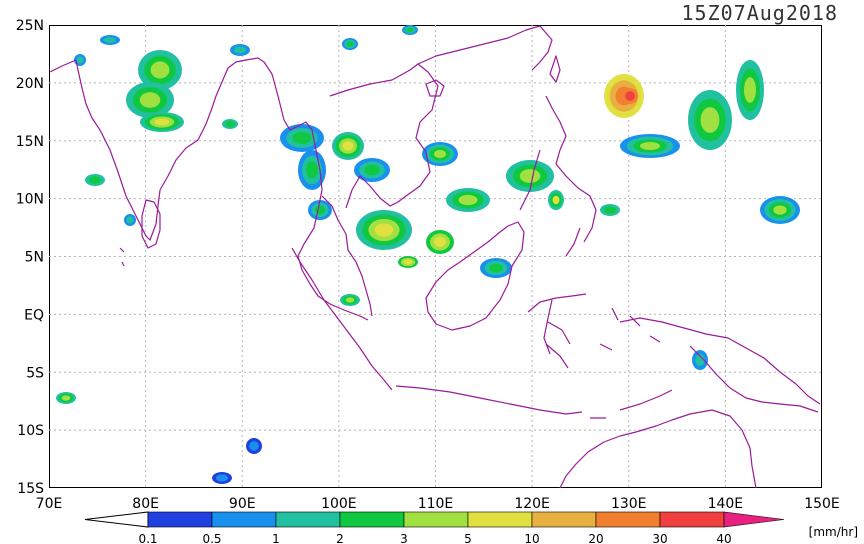  Describe the element at coordinates (342, 319) in the screenshot. I see `coast-sumatra` at that location.